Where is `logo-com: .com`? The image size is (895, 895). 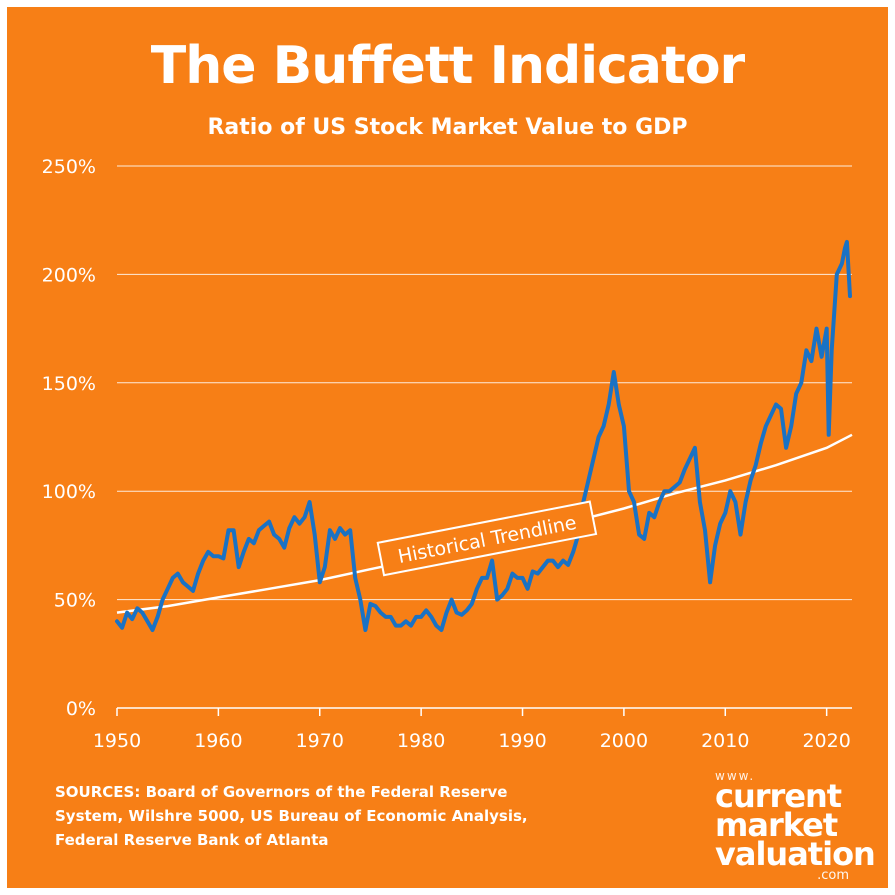 logo-com: .com is located at coordinates (833, 875).